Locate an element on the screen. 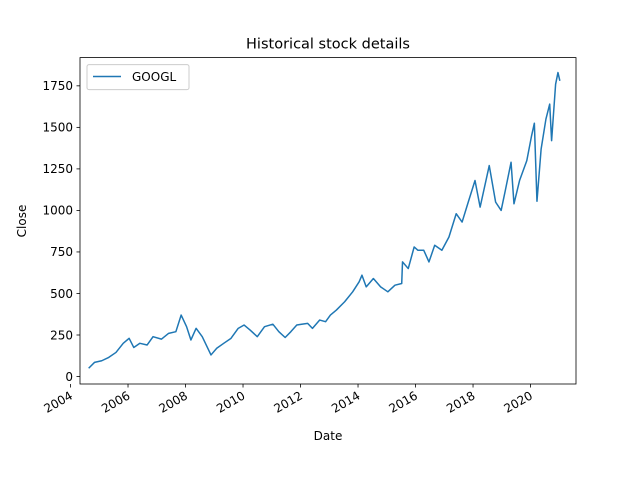  y-tick-label: 1750 is located at coordinates (57, 86).